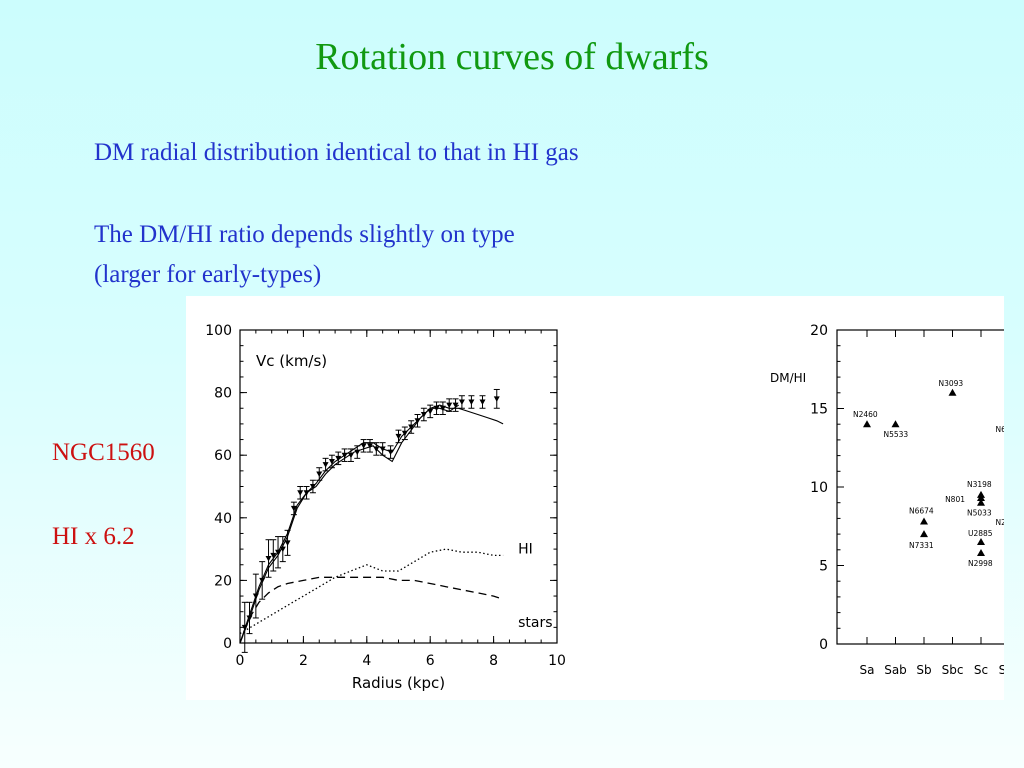 Image resolution: width=1024 pixels, height=768 pixels. I want to click on bullet-early-types: (larger for early-types), so click(208, 274).